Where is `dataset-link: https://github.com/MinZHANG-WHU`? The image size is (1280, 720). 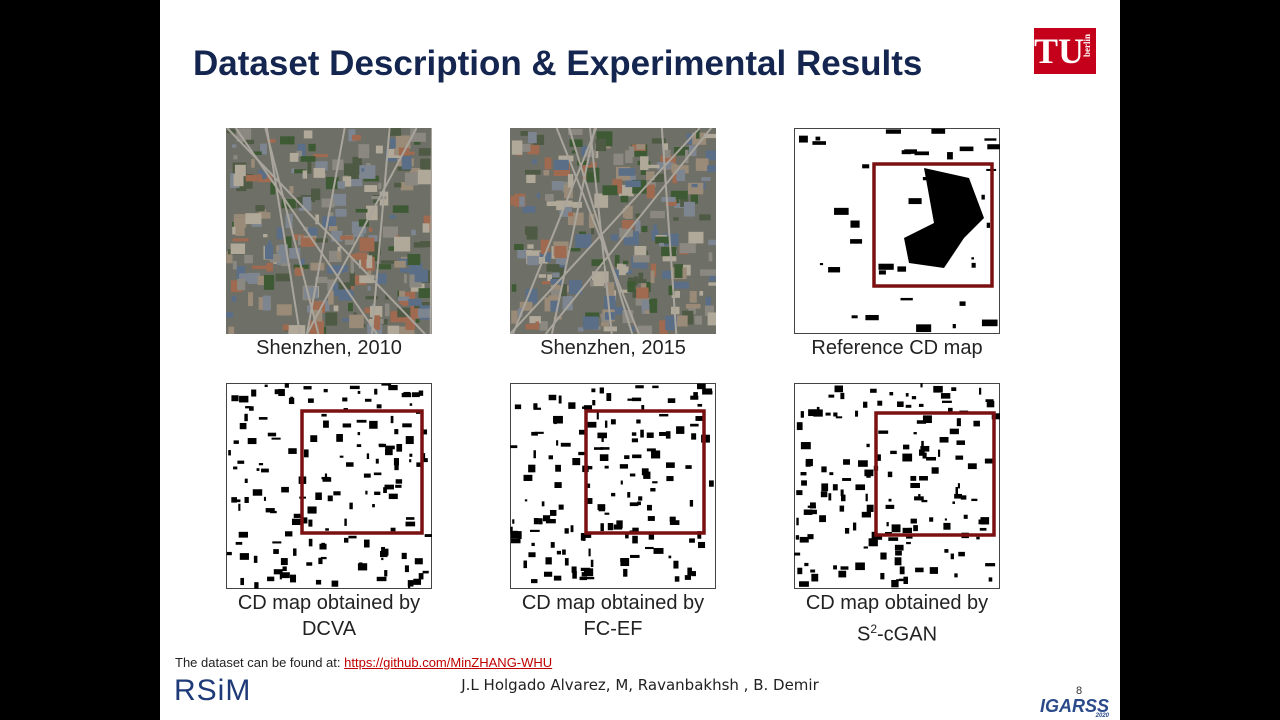
dataset-link: https://github.com/MinZHANG-WHU is located at coordinates (448, 662).